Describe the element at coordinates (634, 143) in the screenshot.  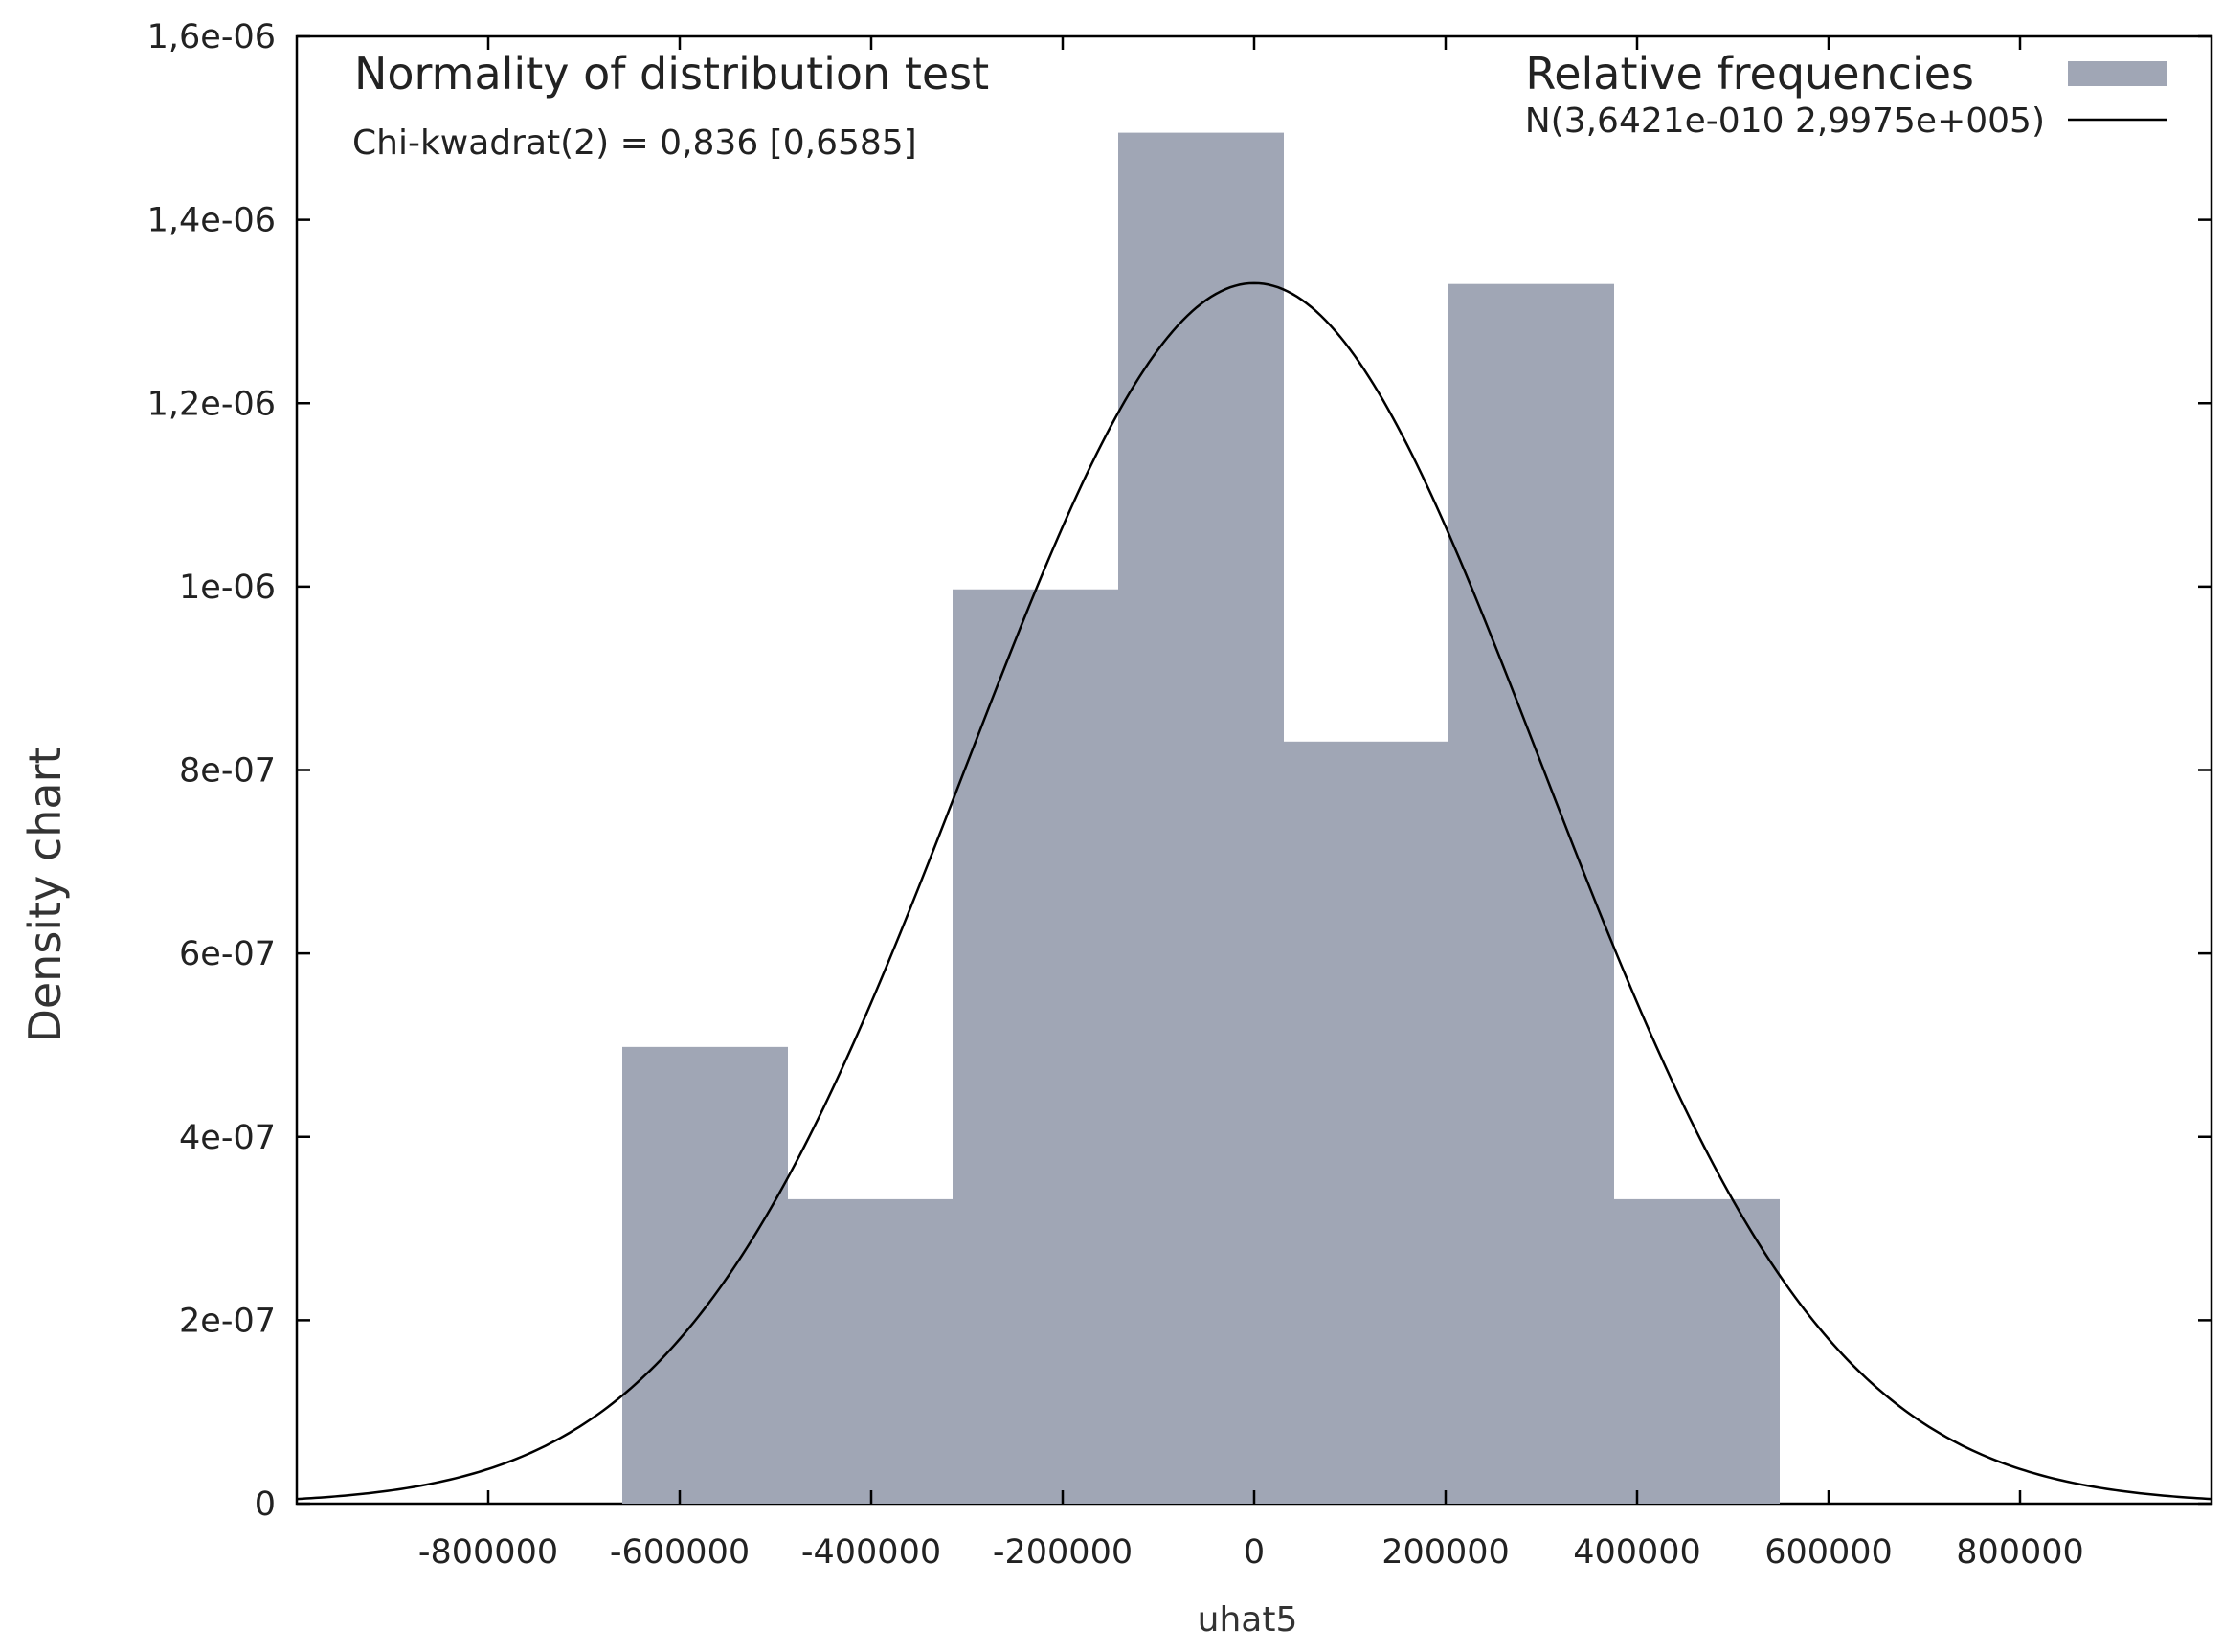
I see `chi-square-annotation: Chi-kwadrat(2) = 0,836 [0,6585]` at that location.